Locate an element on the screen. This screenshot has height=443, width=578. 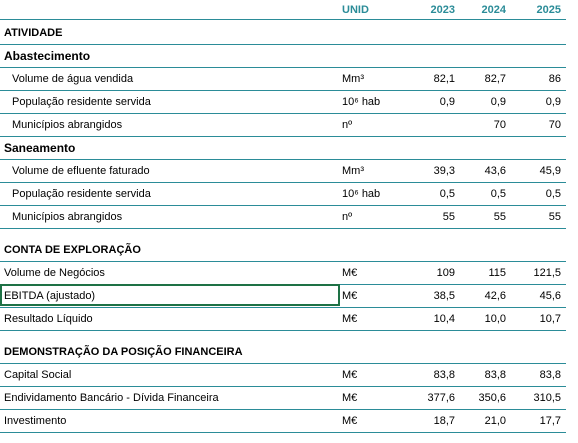
cell-value: 39,3 is located at coordinates (444, 171).